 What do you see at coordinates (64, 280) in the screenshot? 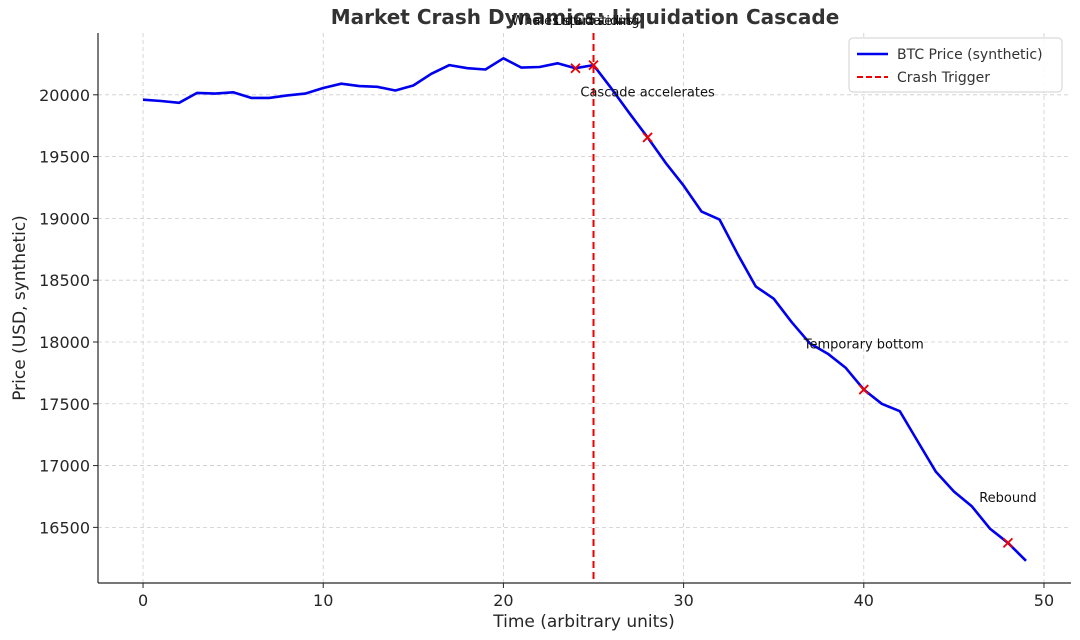
I see `y-tick-label: 18500` at bounding box center [64, 280].